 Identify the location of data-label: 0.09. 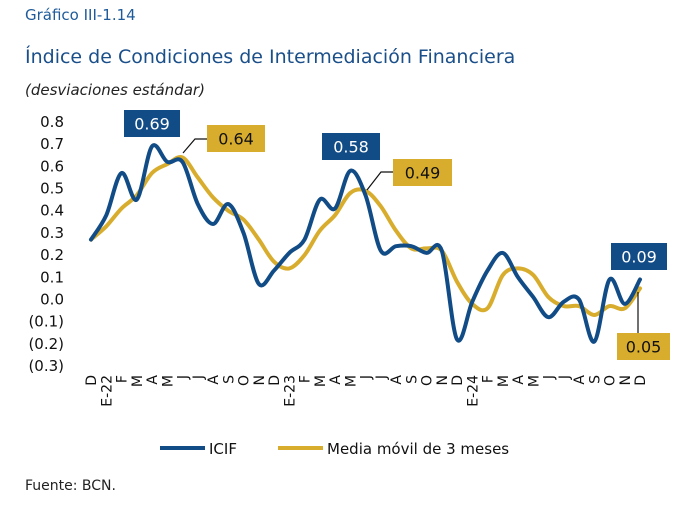
(639, 257).